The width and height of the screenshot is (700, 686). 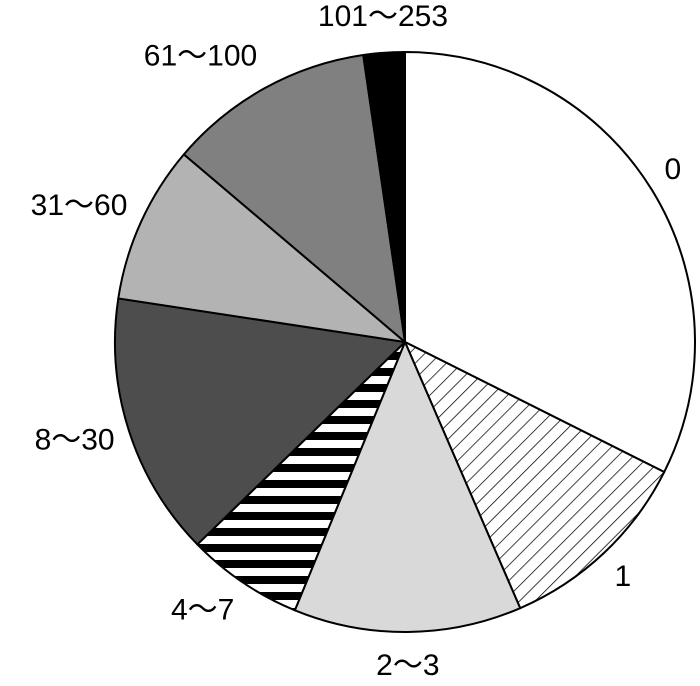 What do you see at coordinates (200, 56) in the screenshot?
I see `slice-label: 61～100` at bounding box center [200, 56].